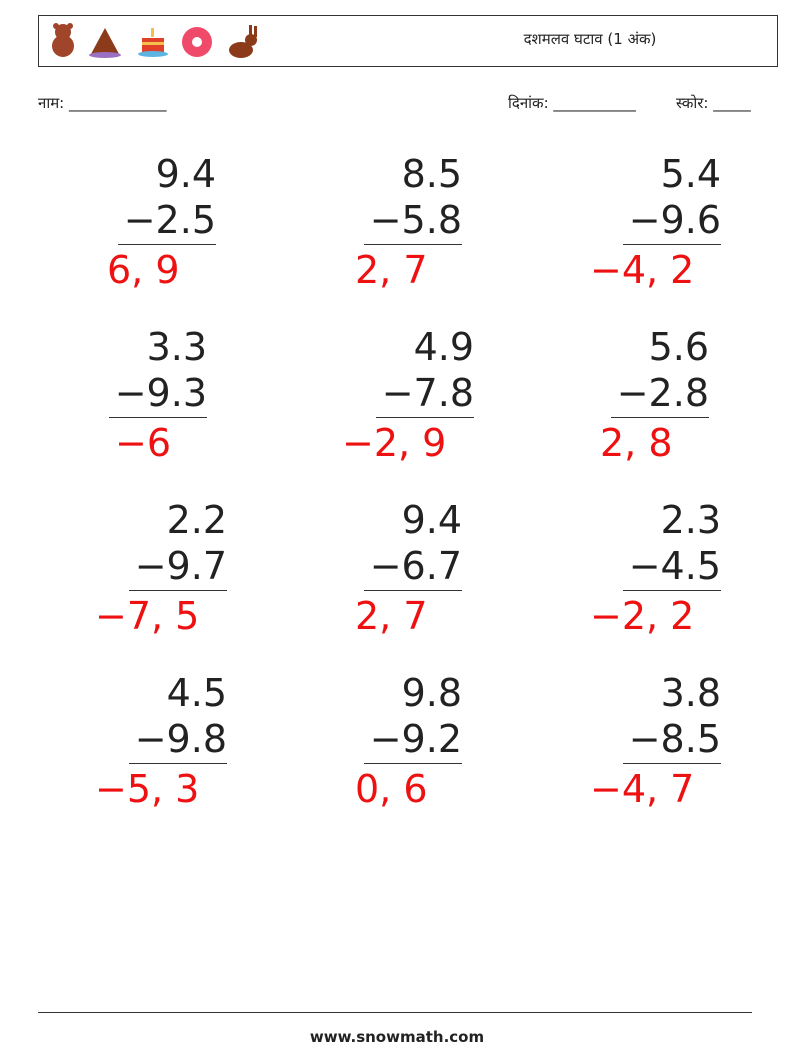 Image resolution: width=794 pixels, height=1053 pixels. Describe the element at coordinates (642, 270) in the screenshot. I see `answer: −4, 2` at that location.